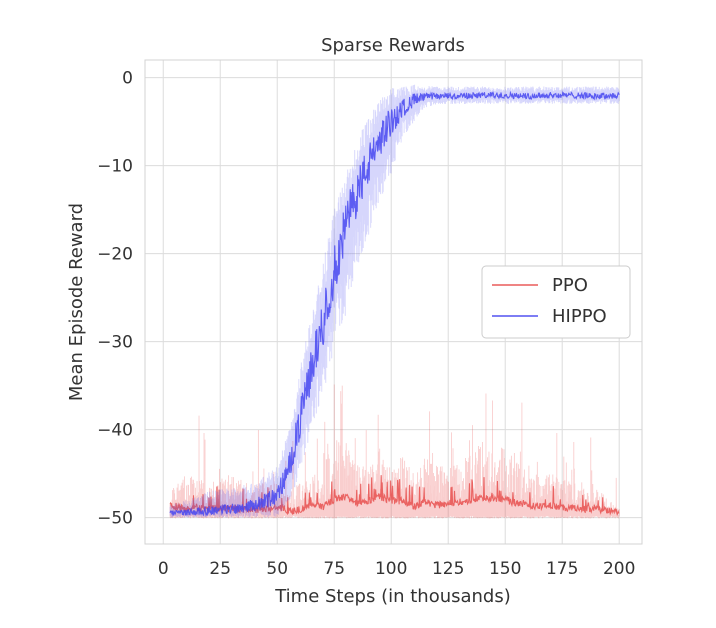 This screenshot has width=716, height=628. I want to click on y-tick-label: −50, so click(115, 519).